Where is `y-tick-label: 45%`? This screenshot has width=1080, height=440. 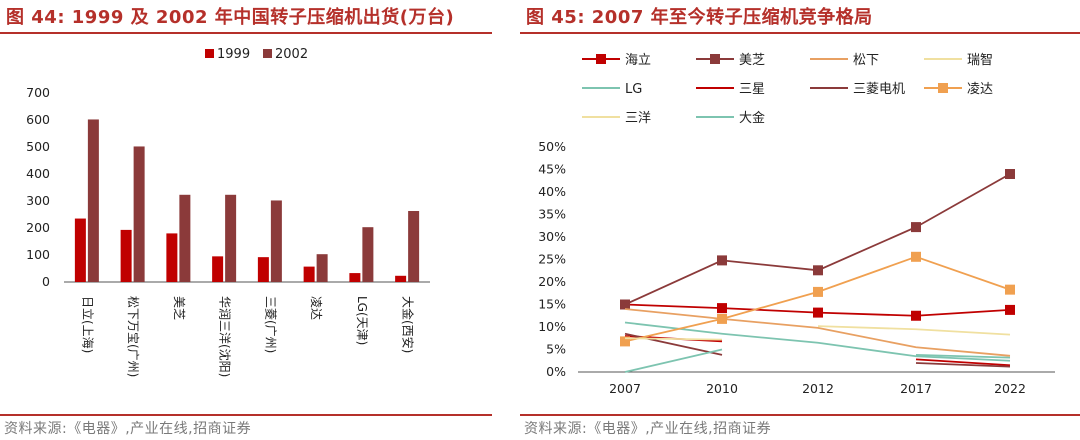 y-tick-label: 45% is located at coordinates (552, 169).